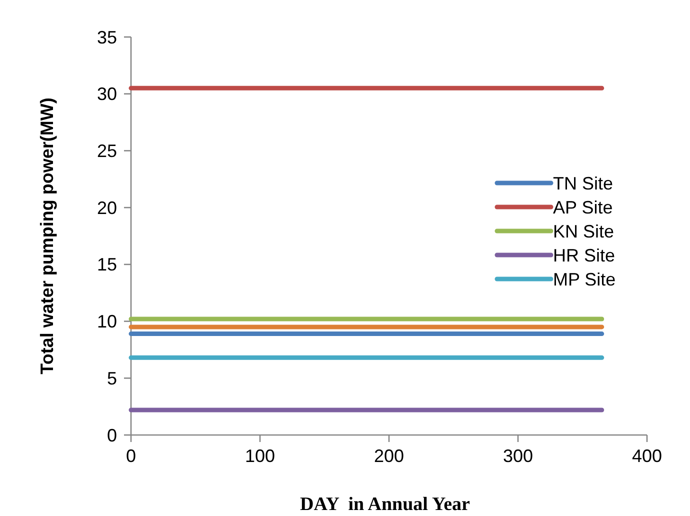 The height and width of the screenshot is (516, 690). I want to click on y-tick-label: 35, so click(106, 37).